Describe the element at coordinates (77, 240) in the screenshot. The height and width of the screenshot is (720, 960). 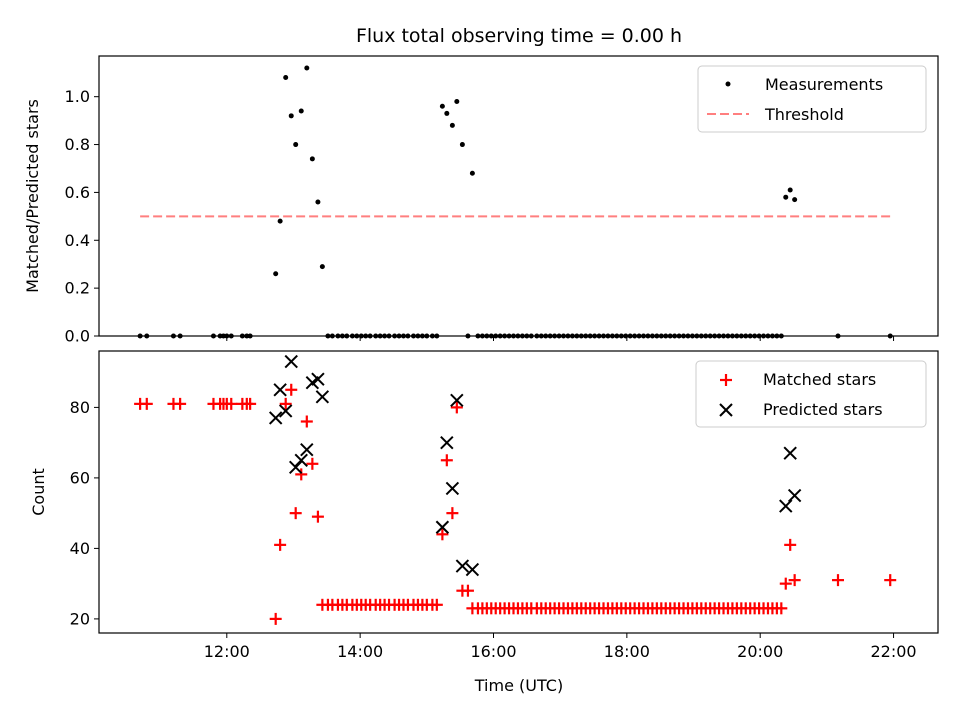
I see `y-tick-label: 0.4` at that location.